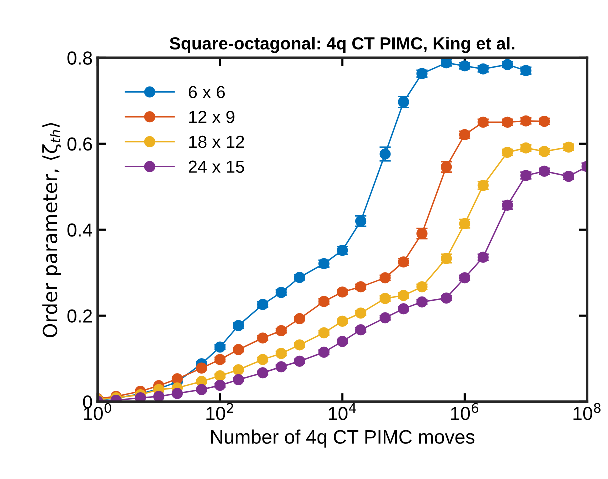 The height and width of the screenshot is (479, 608). I want to click on x-tick-label: 10$^{4}$, so click(342, 411).